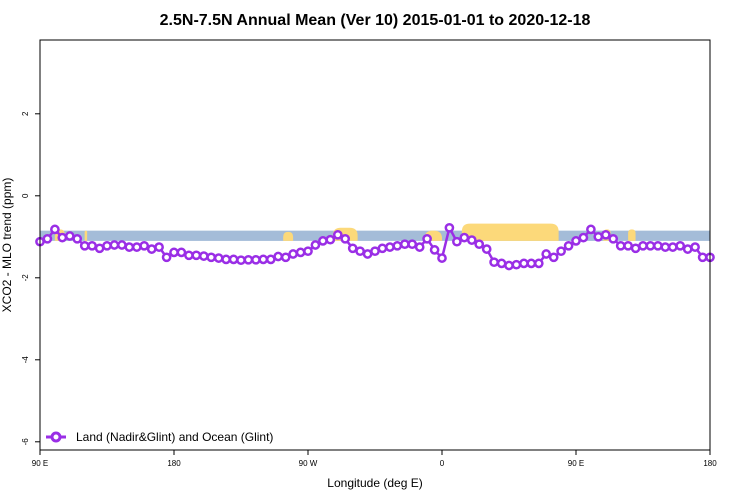  I want to click on y-axis: -6 -4 -2 0 2, so click(30, 278).